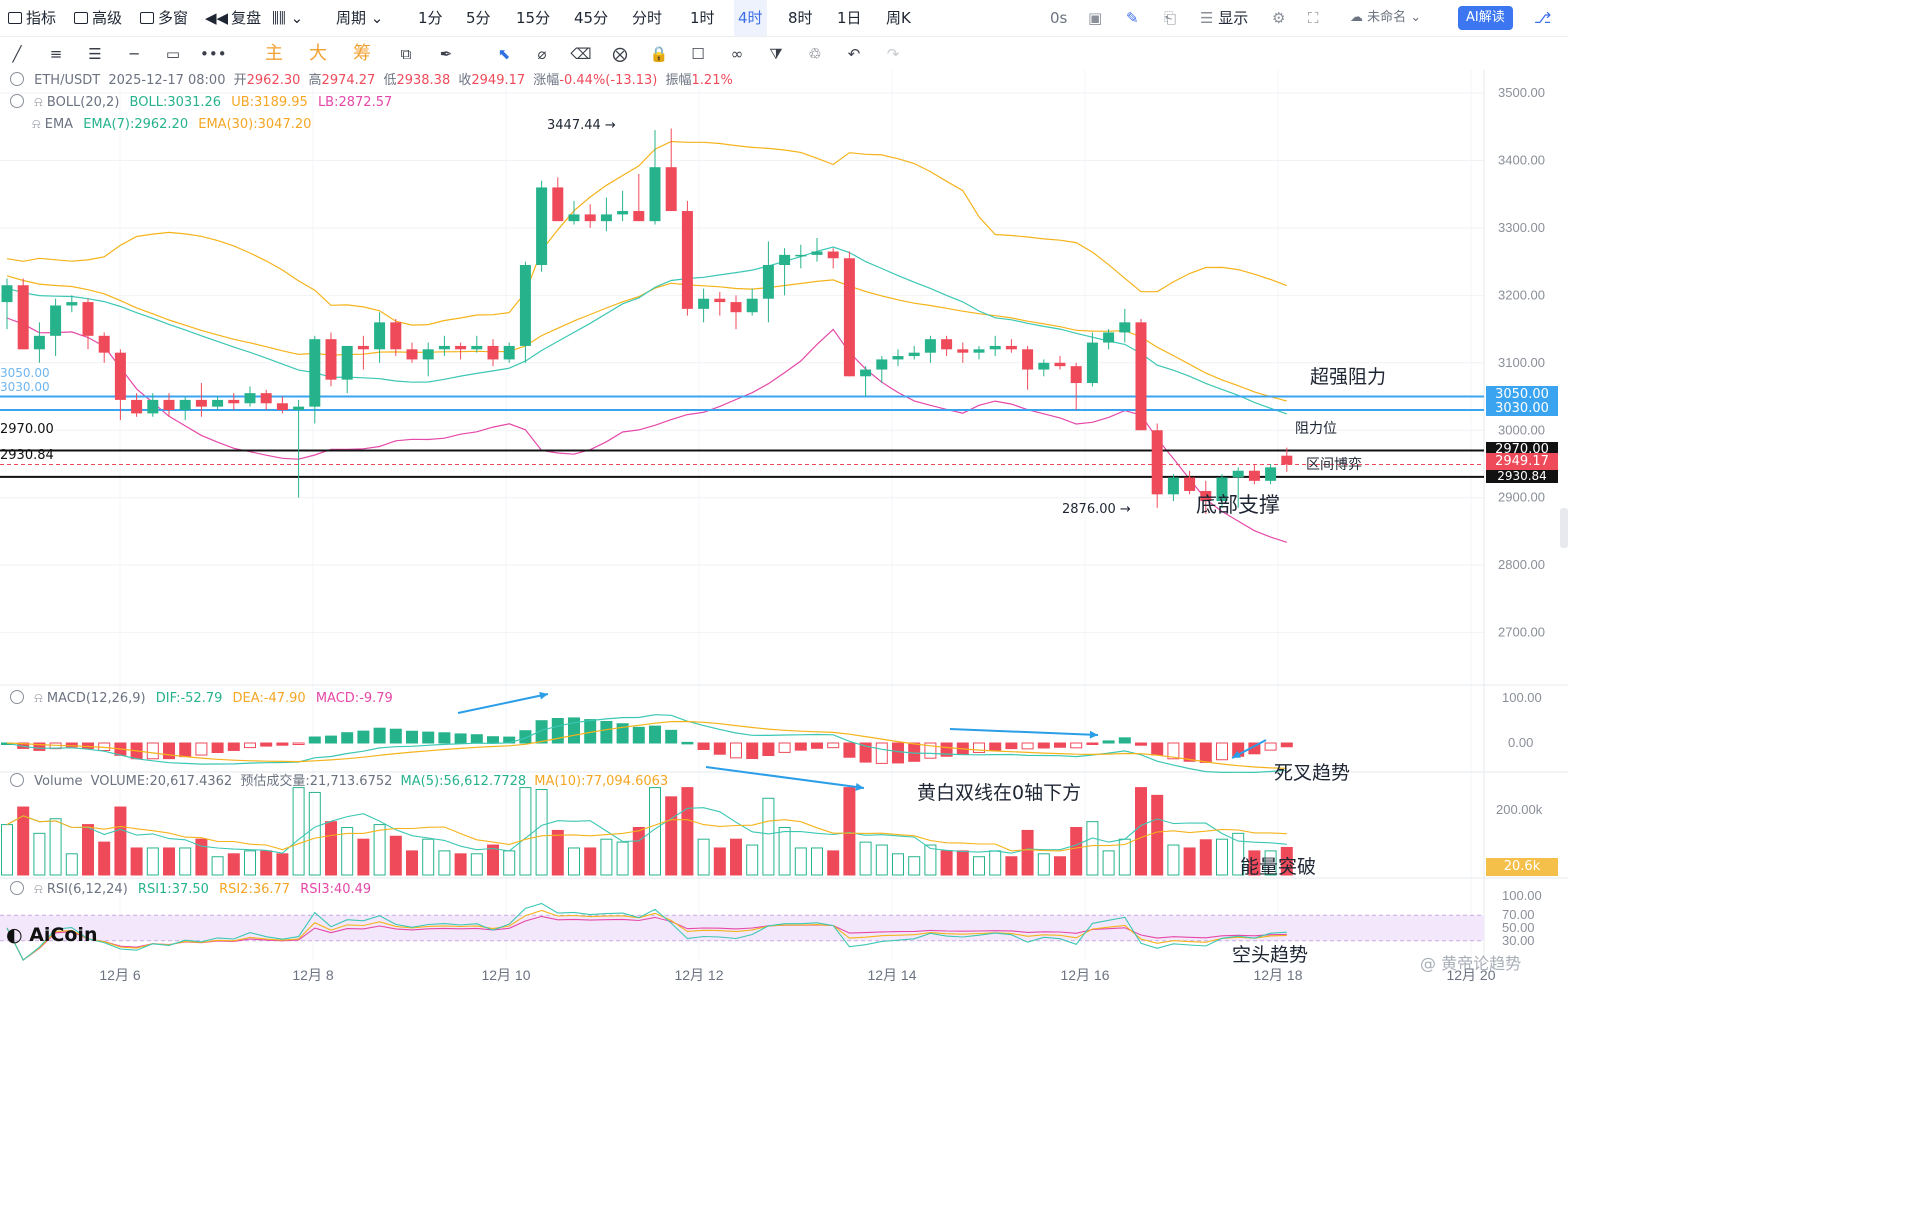  I want to click on display-button: ☰ 显示, so click(1224, 18).